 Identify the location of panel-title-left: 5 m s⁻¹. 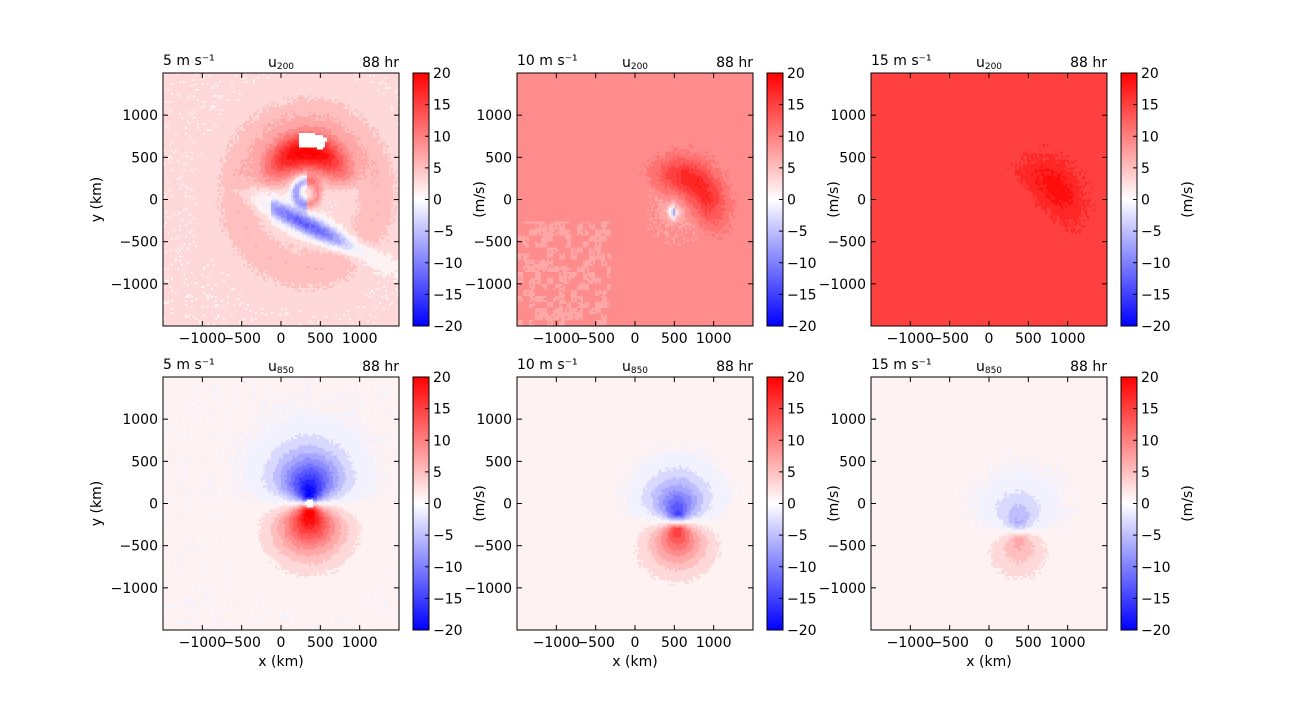
(189, 61).